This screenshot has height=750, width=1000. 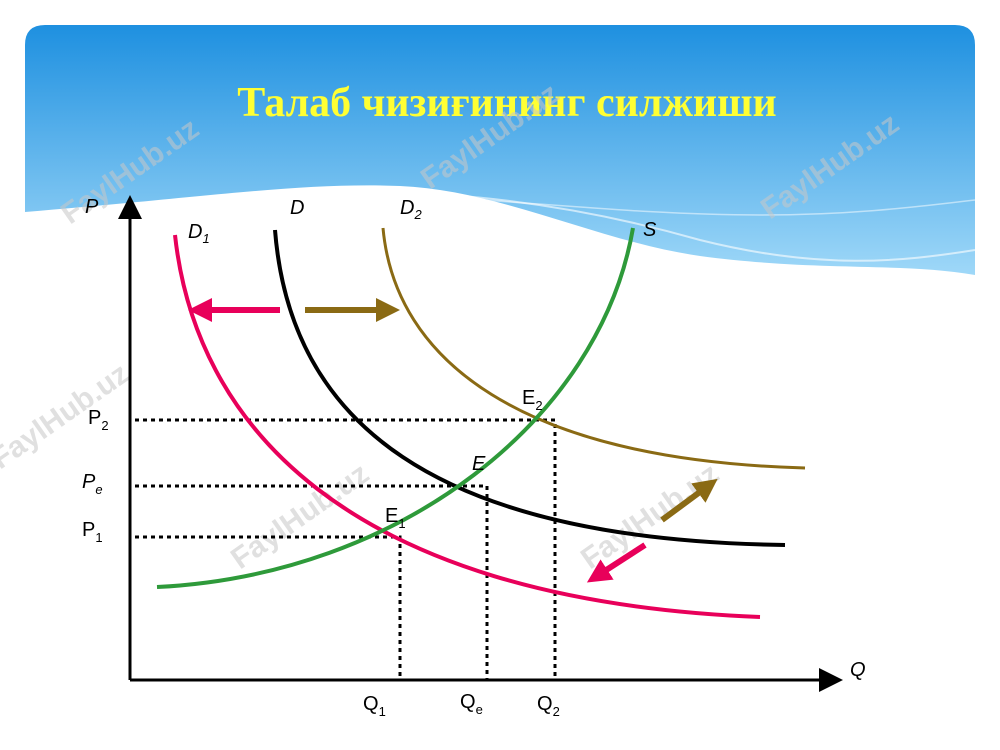 I want to click on curve-d2, so click(x=593, y=348).